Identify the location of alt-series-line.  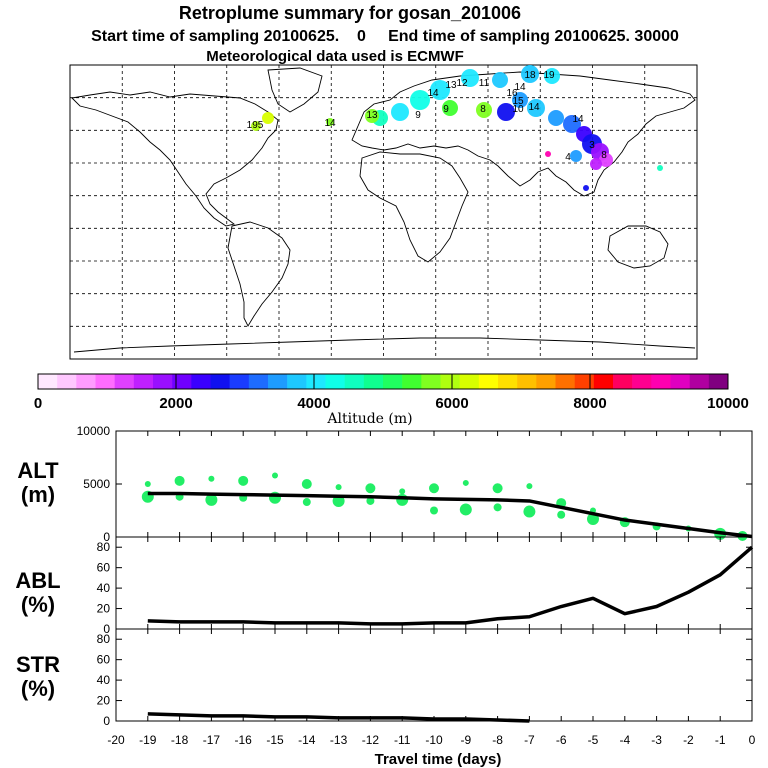
(450, 515).